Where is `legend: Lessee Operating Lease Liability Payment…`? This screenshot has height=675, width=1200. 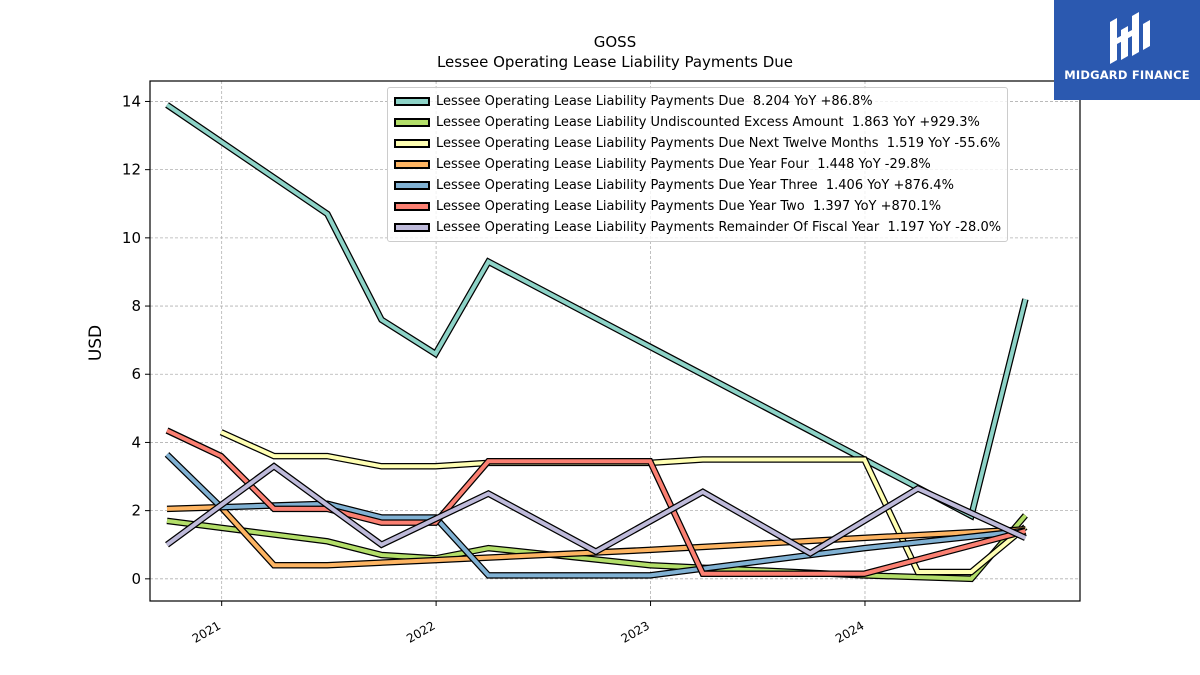 legend: Lessee Operating Lease Liability Payment… is located at coordinates (698, 164).